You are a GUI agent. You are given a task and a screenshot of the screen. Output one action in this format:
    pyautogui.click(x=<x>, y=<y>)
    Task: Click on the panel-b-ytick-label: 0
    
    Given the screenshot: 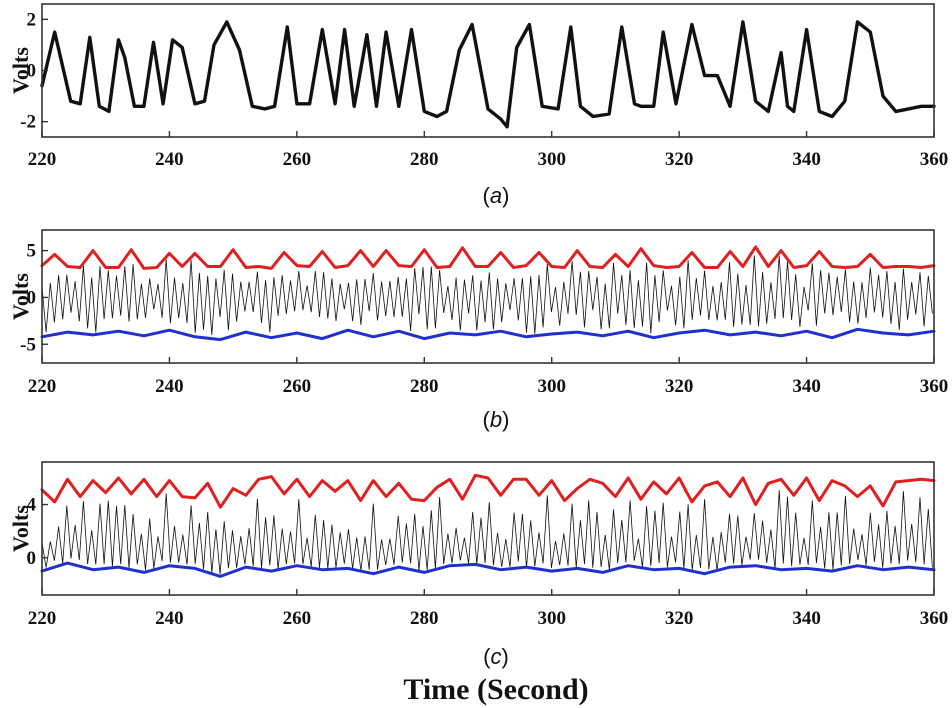 What is the action you would take?
    pyautogui.click(x=32, y=297)
    